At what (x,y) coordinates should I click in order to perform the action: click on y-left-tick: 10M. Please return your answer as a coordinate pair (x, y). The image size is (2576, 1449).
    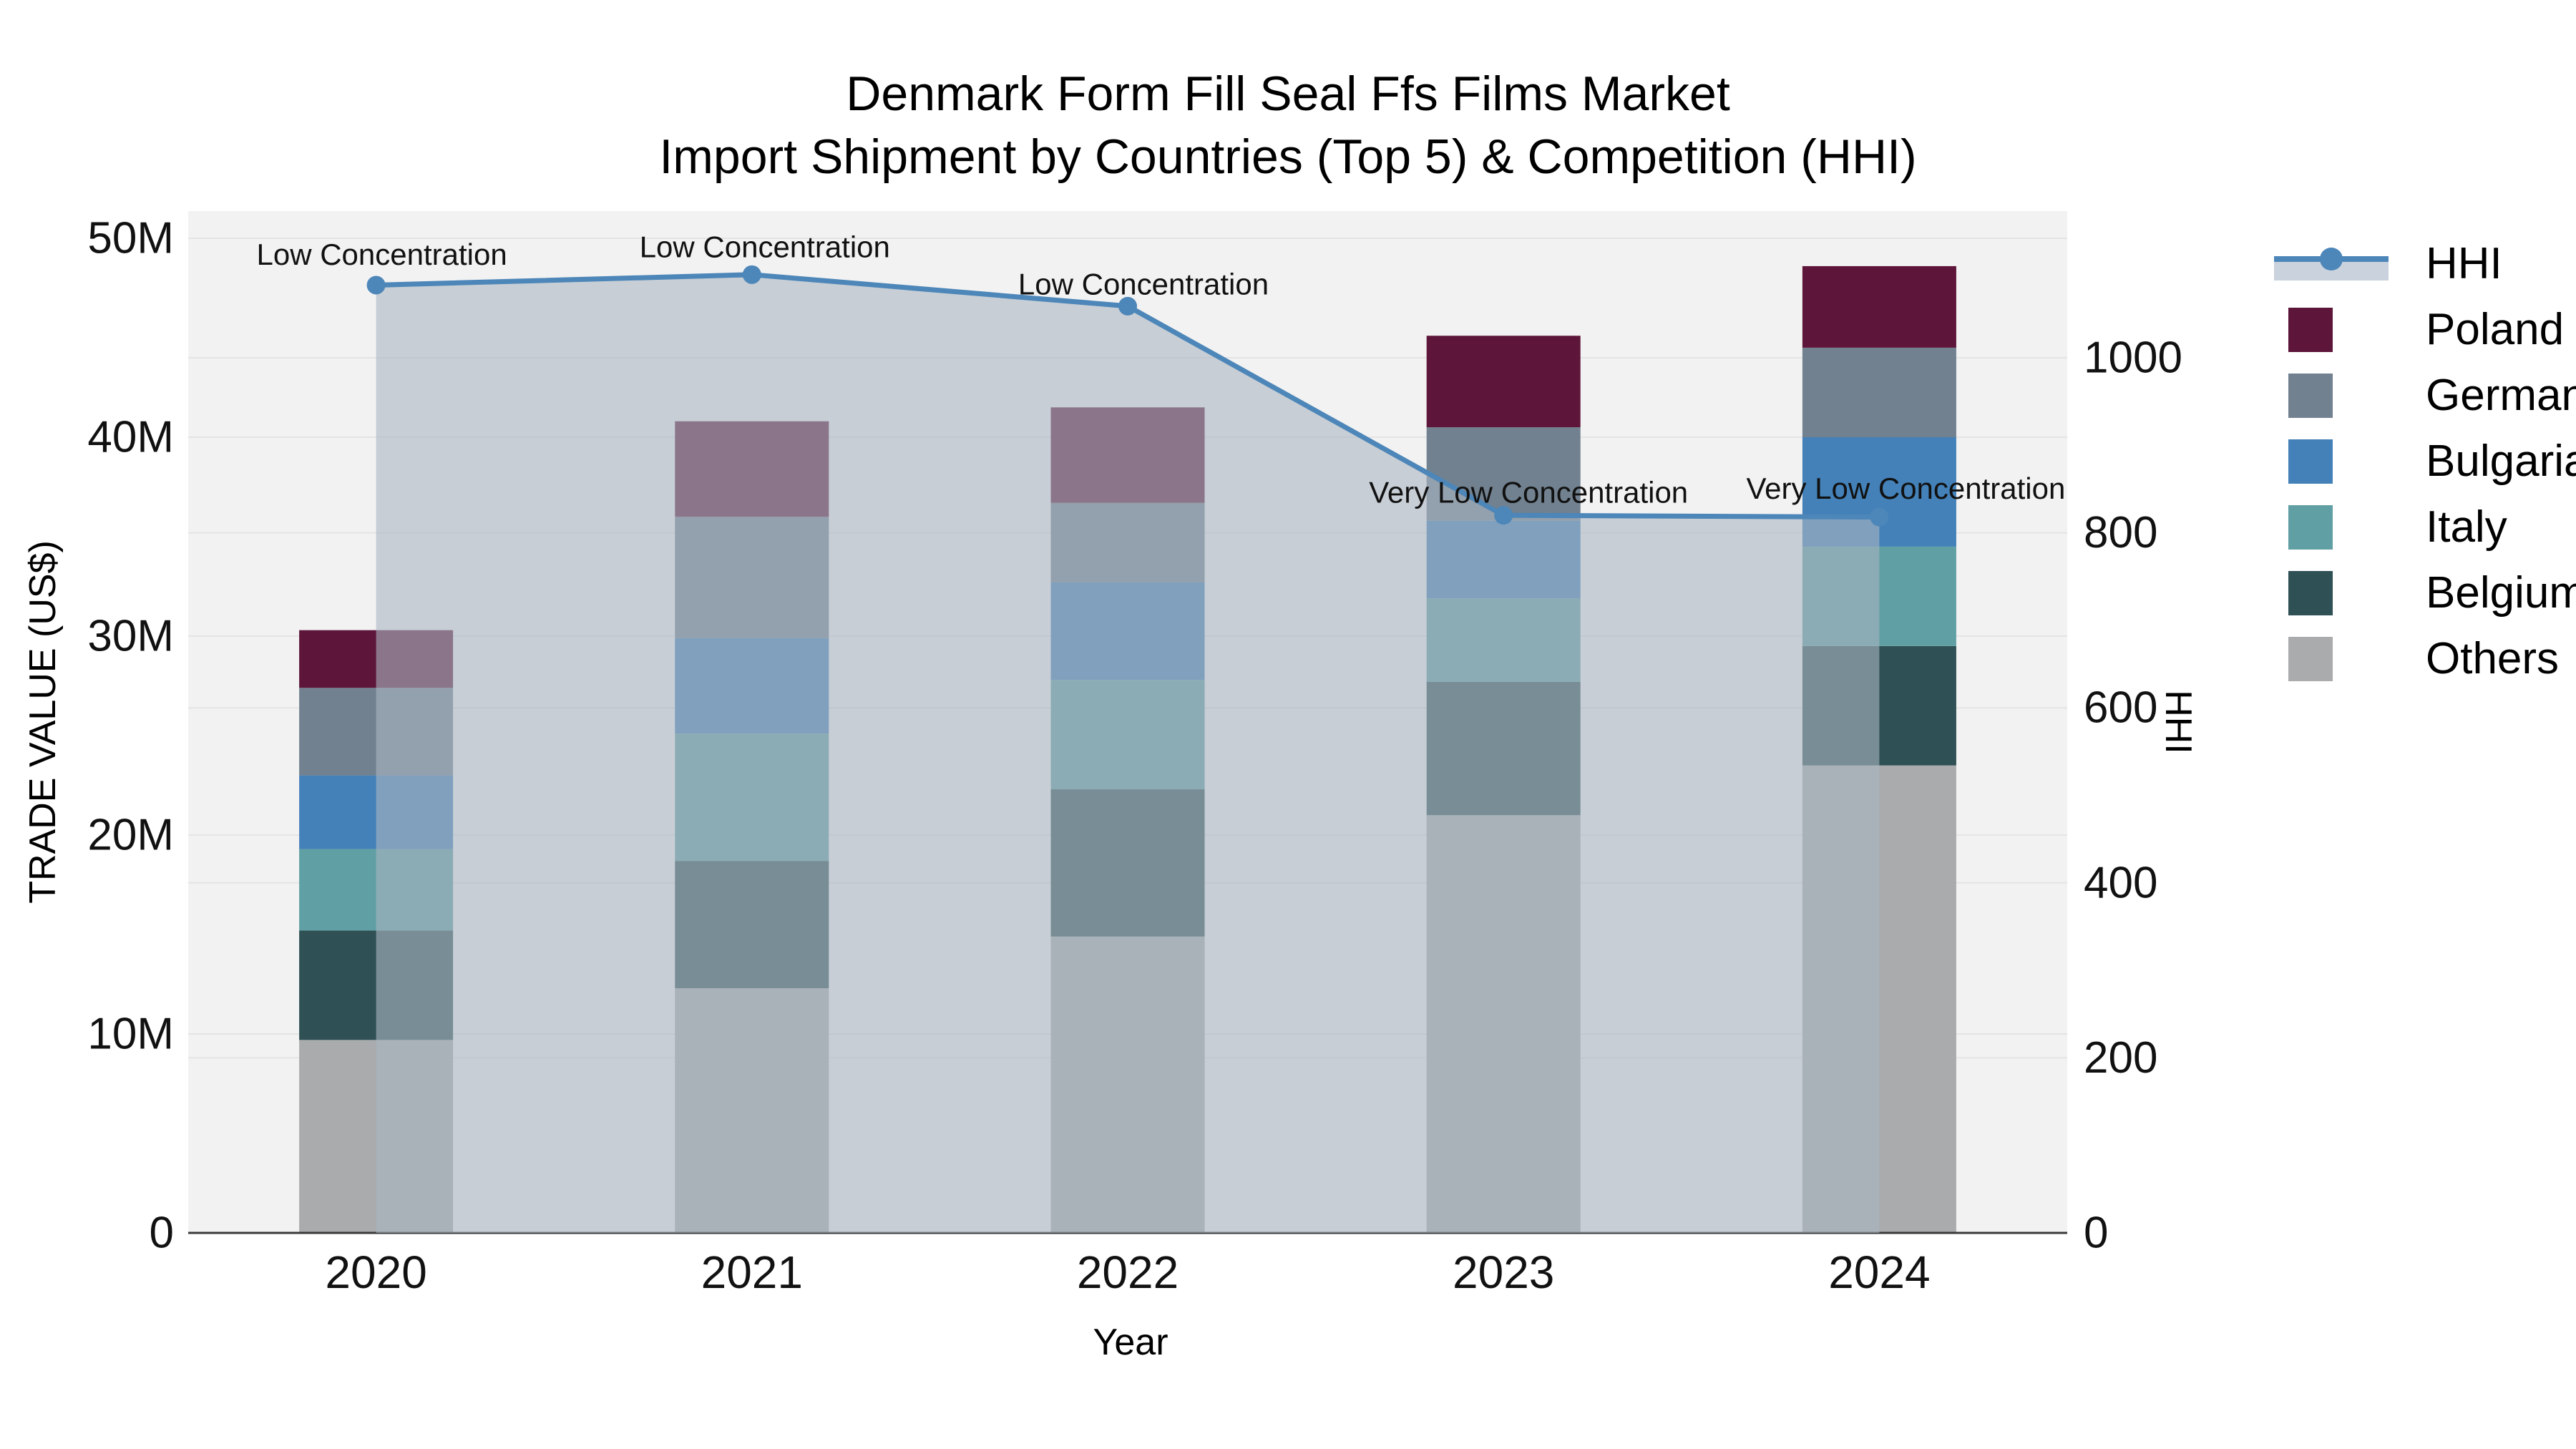
    Looking at the image, I should click on (130, 1034).